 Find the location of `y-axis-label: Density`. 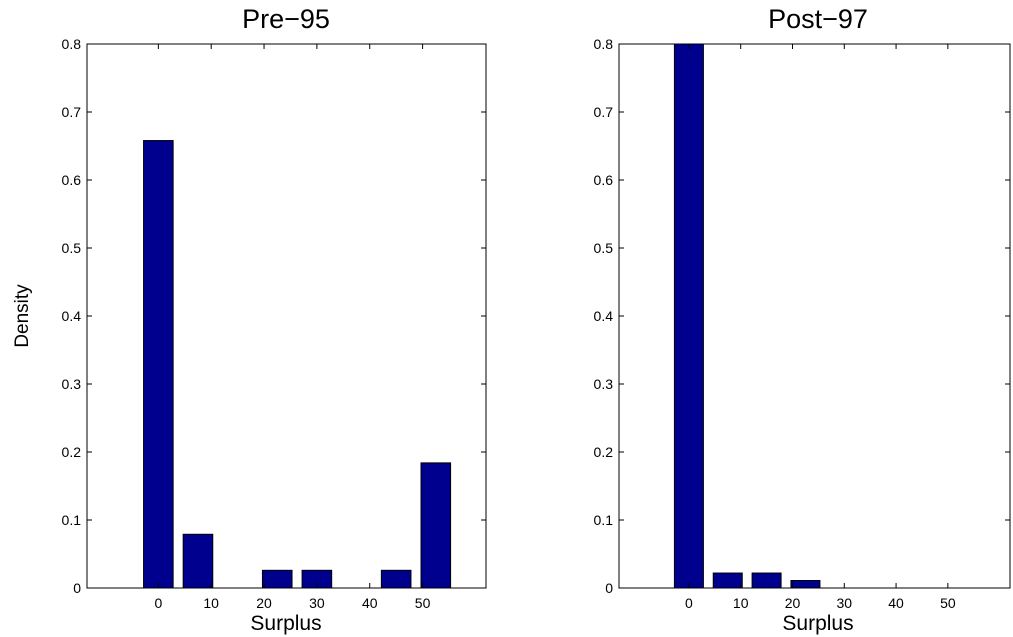

y-axis-label: Density is located at coordinates (22, 316).